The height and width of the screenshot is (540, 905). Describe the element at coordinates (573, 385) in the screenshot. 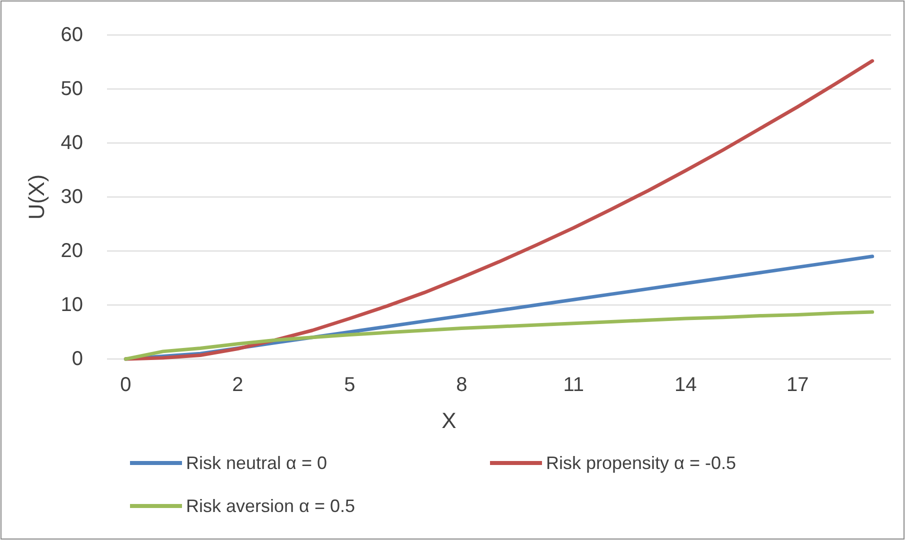

I see `x-tick-label: 11` at that location.